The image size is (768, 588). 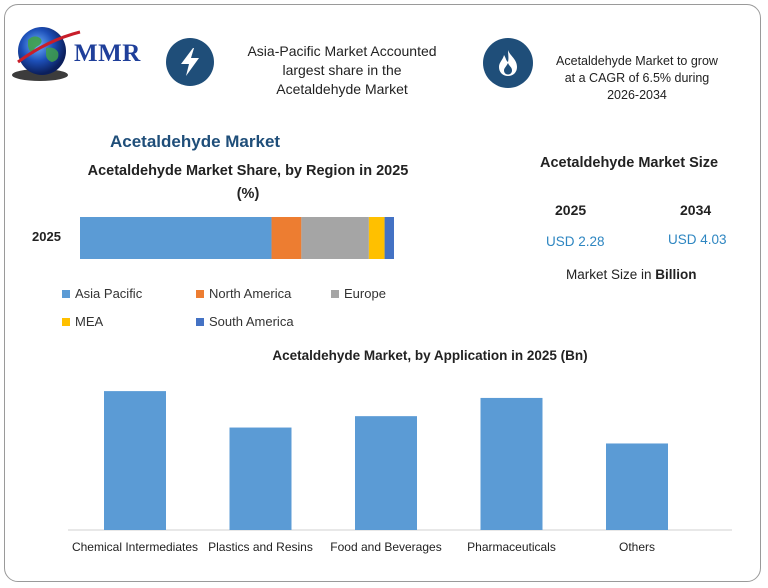 I want to click on stack-segment-mea, so click(x=376, y=238).